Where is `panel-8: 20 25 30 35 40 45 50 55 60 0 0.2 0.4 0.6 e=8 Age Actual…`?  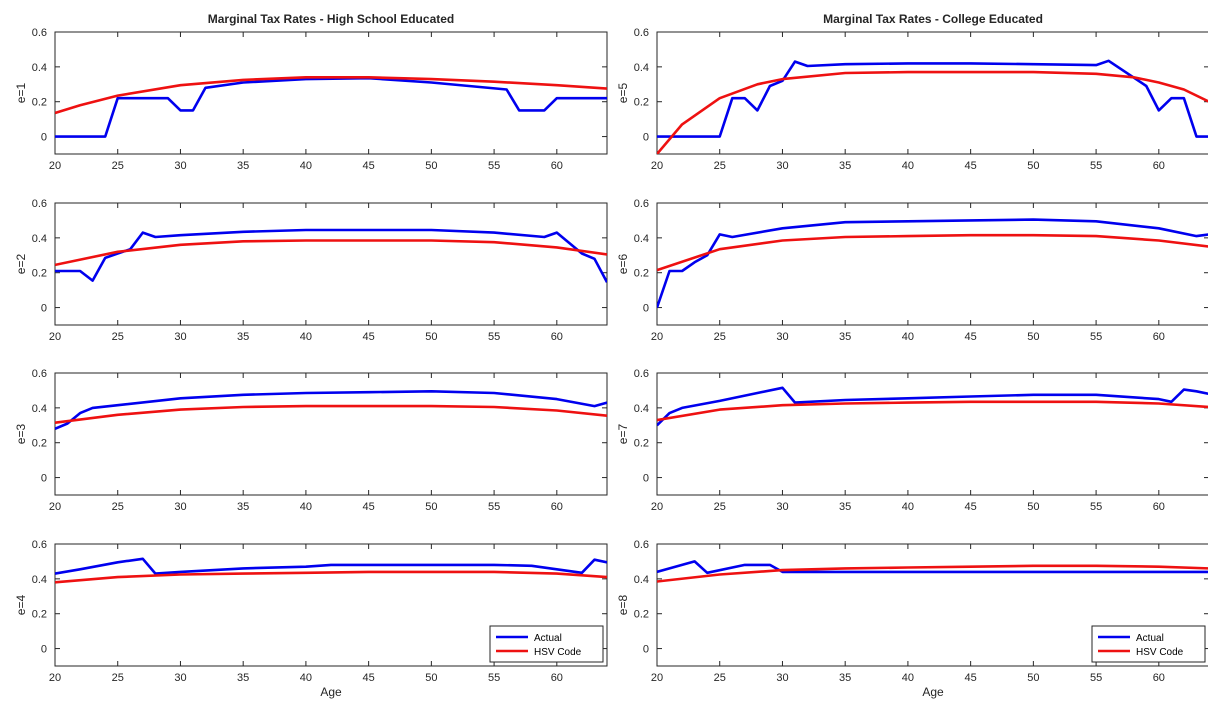
panel-8: 20 25 30 35 40 45 50 55 60 0 0.2 0.4 0.6 e=8 Age Actual… is located at coordinates (912, 619).